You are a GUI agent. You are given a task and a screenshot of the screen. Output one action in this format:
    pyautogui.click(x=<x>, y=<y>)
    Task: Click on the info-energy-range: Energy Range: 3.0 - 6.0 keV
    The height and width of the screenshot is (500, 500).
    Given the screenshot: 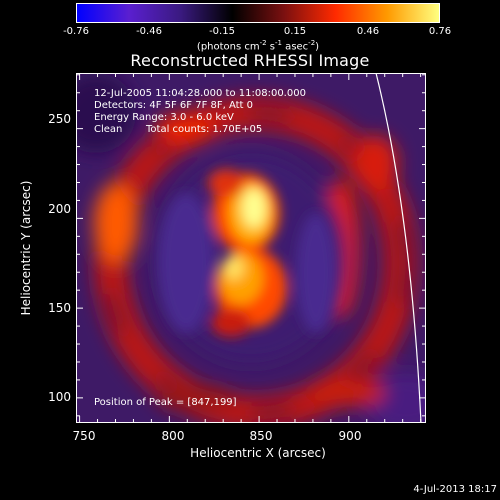 What is the action you would take?
    pyautogui.click(x=164, y=117)
    